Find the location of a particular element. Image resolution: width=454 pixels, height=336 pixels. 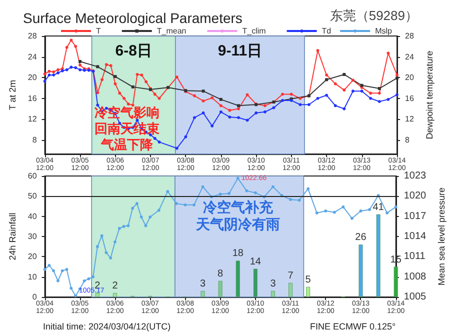

data-label: 7 is located at coordinates (291, 276).